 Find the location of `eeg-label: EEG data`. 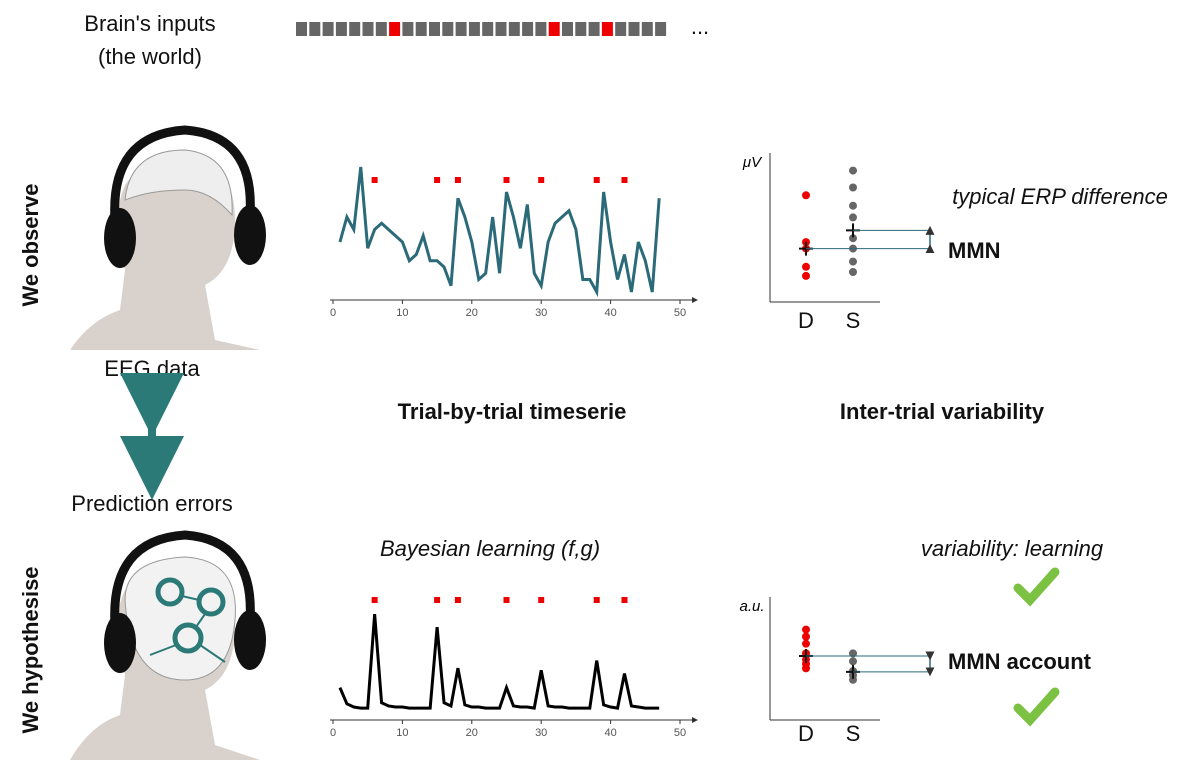

eeg-label: EEG data is located at coordinates (152, 368).